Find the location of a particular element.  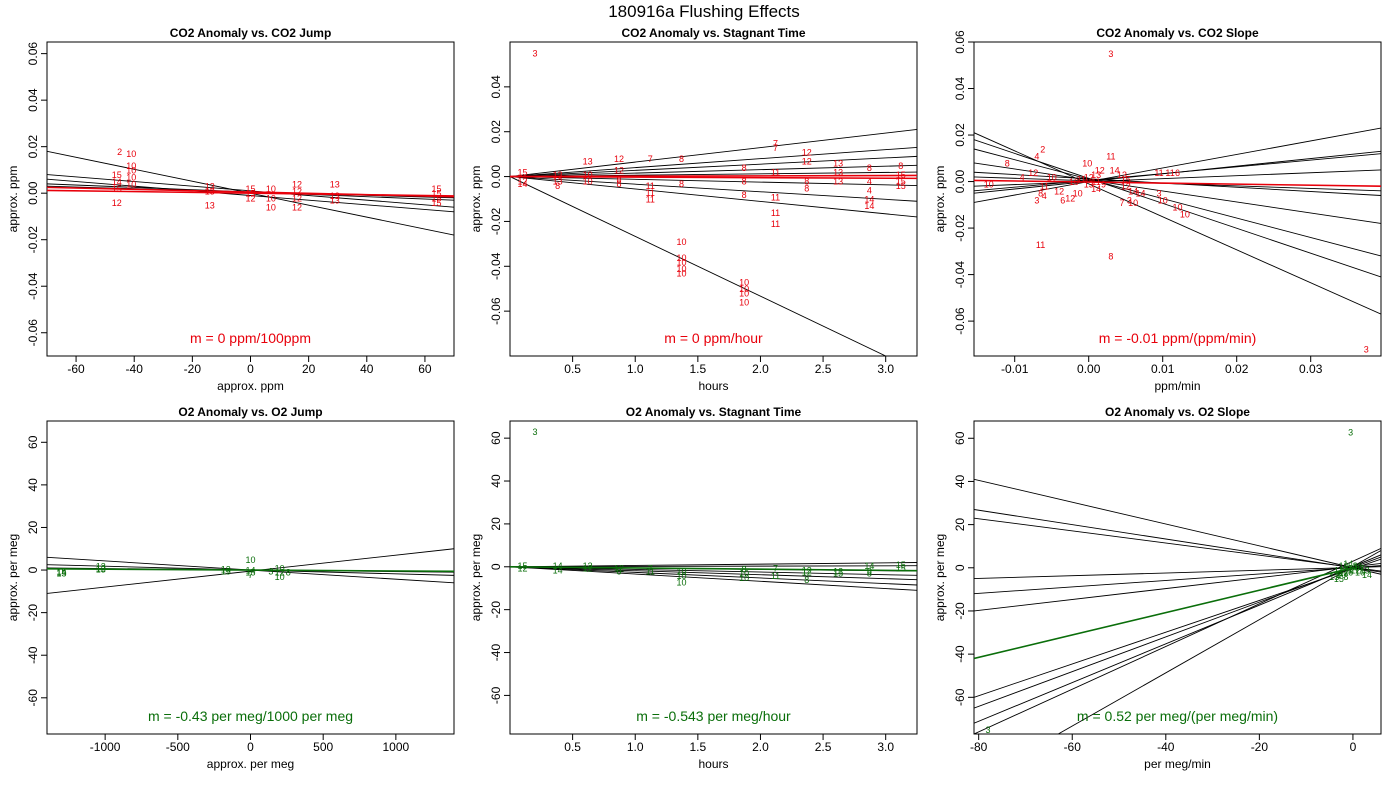

panel-title: O2 Anomaly vs. O2 Slope is located at coordinates (1177, 412).